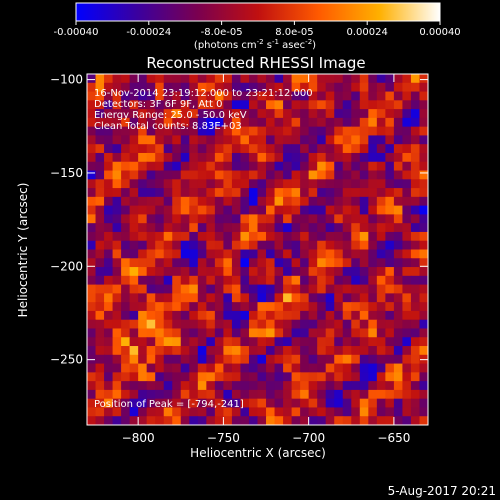 This screenshot has width=500, height=500. Describe the element at coordinates (367, 32) in the screenshot. I see `colorbar-tick-label: 0.00024` at that location.